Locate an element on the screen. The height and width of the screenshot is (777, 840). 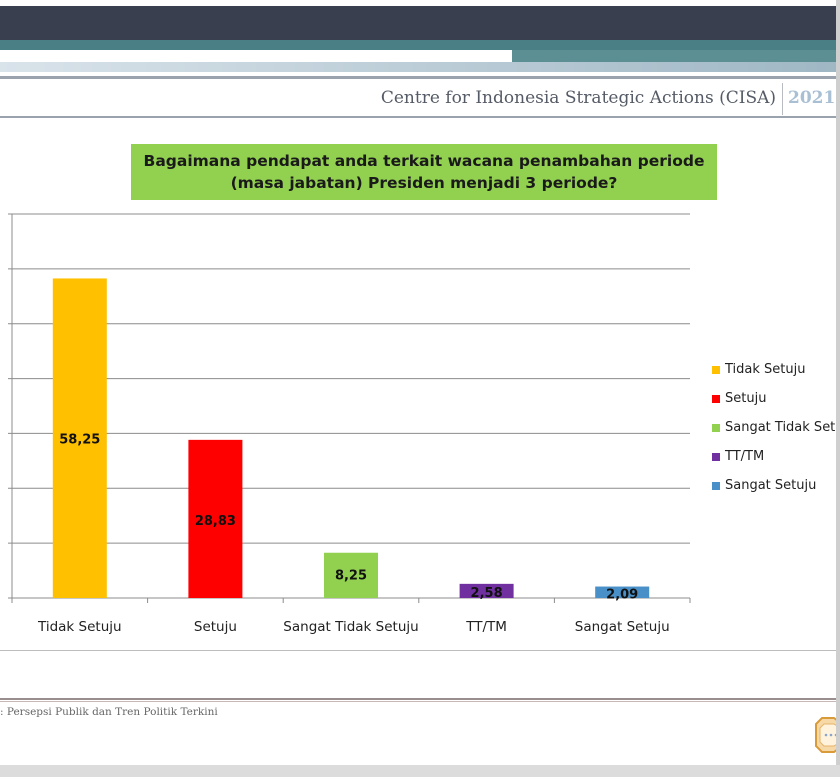
legend-item: Setuju is located at coordinates (774, 398).